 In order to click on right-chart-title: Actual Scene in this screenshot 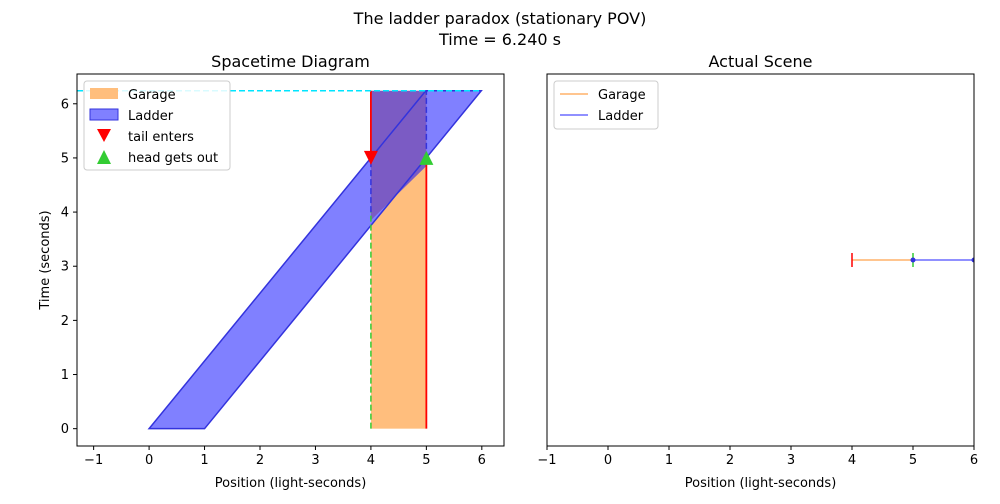, I will do `click(761, 61)`.